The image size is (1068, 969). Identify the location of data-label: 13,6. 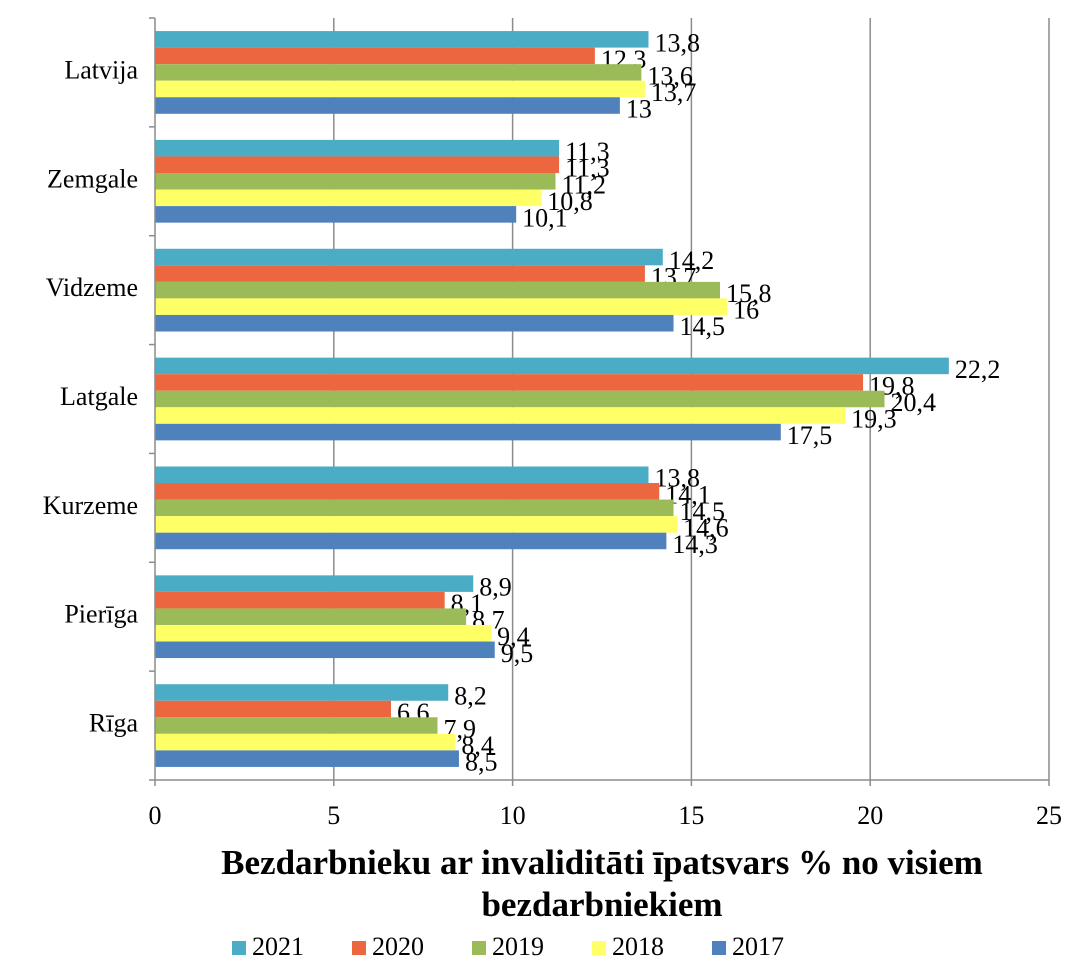
(670, 75).